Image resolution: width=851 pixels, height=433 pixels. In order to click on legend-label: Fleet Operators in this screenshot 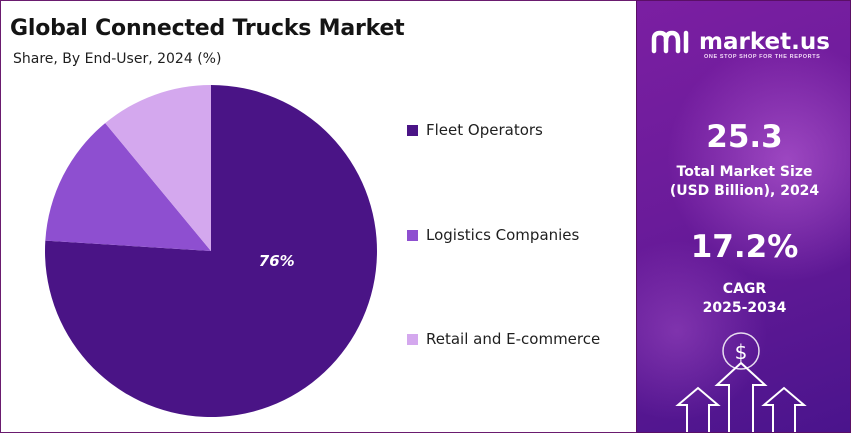, I will do `click(484, 130)`.